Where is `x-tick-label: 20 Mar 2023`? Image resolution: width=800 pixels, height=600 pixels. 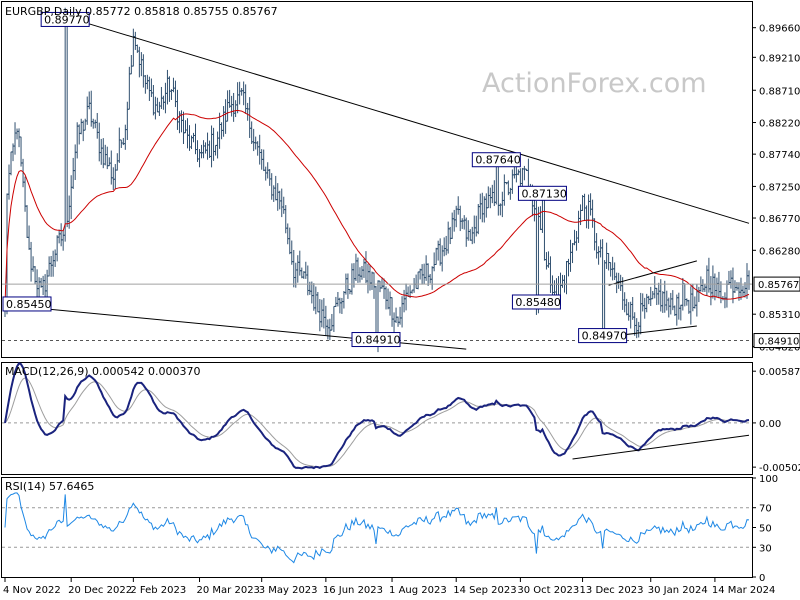
x-tick-label: 20 Mar 2023 is located at coordinates (228, 590).